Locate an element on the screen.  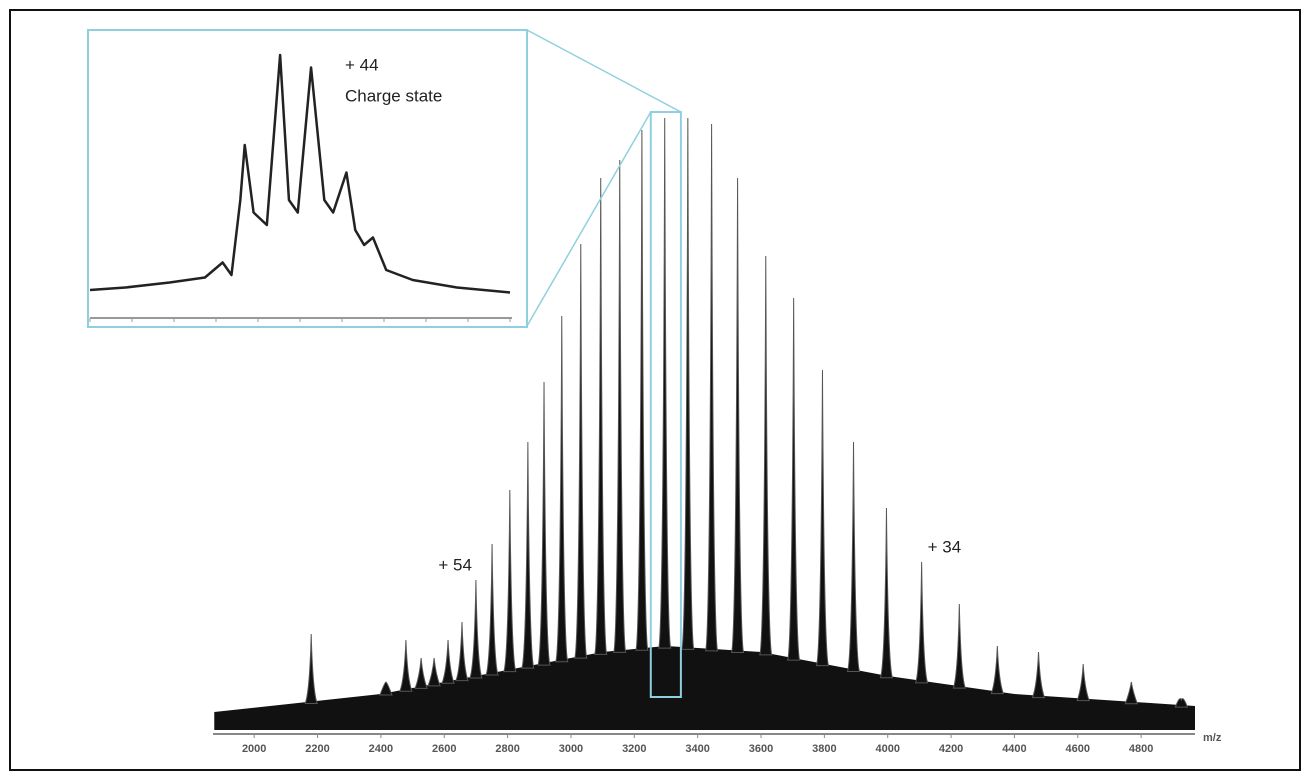
x-tick-label: 2000 is located at coordinates (254, 749).